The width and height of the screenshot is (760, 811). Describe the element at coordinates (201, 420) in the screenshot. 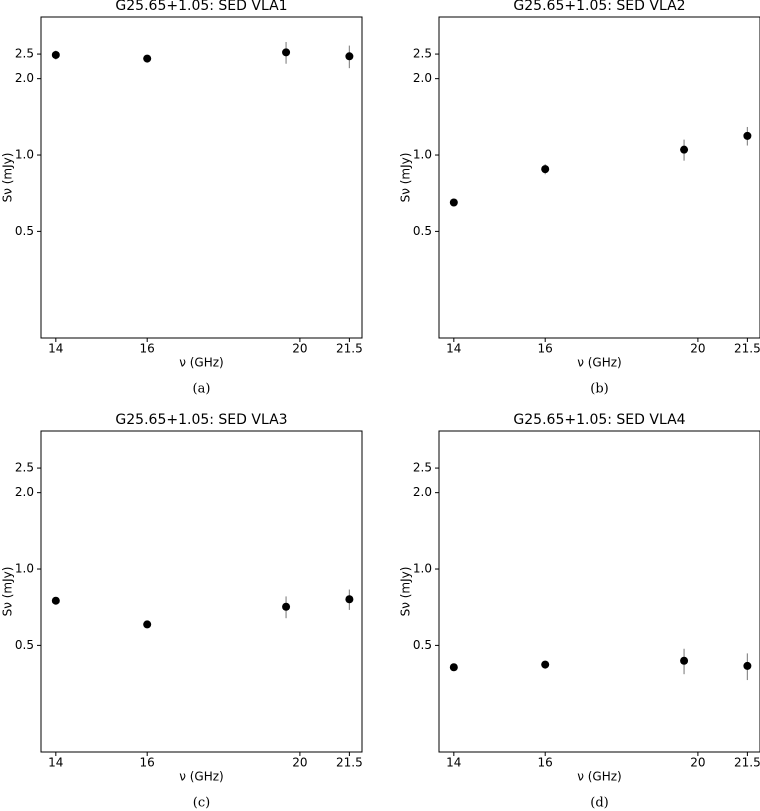

I see `chart-title: G25.65+1.05: SED VLA3` at that location.